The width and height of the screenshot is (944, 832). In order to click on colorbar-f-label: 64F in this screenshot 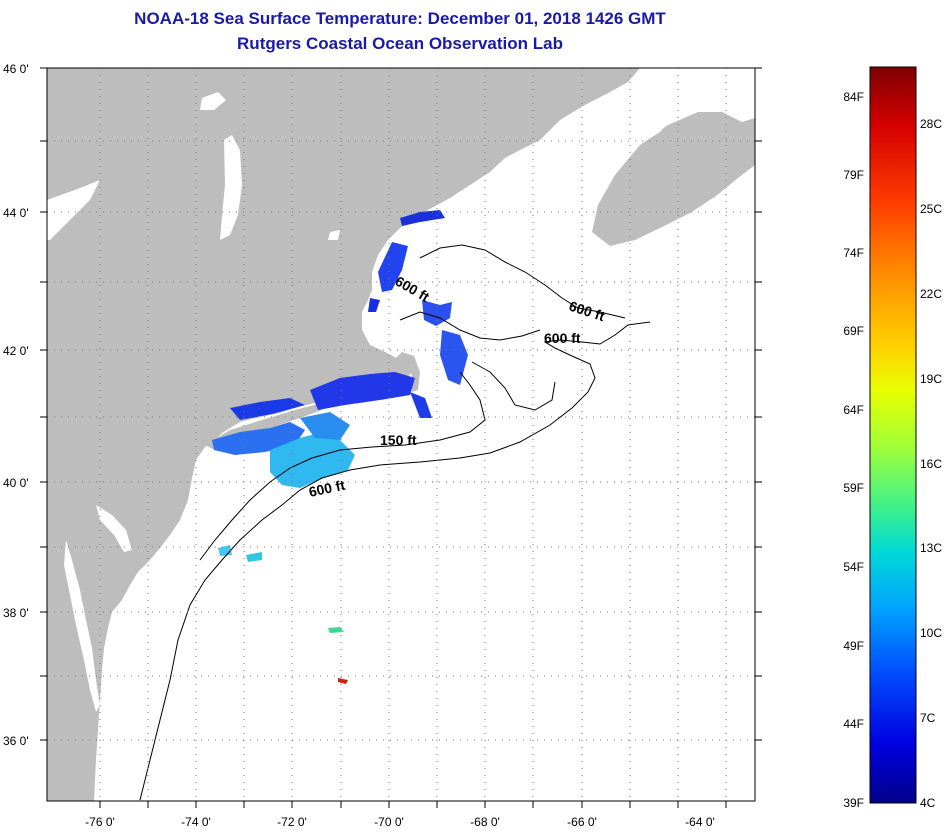, I will do `click(853, 410)`.